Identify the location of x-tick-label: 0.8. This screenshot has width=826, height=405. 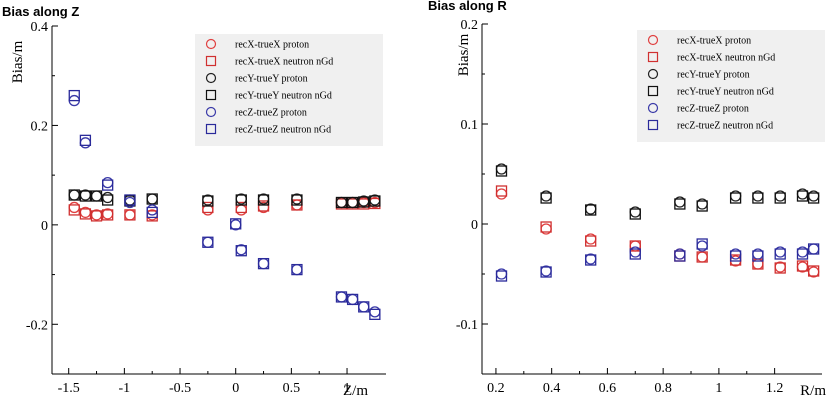
(663, 388).